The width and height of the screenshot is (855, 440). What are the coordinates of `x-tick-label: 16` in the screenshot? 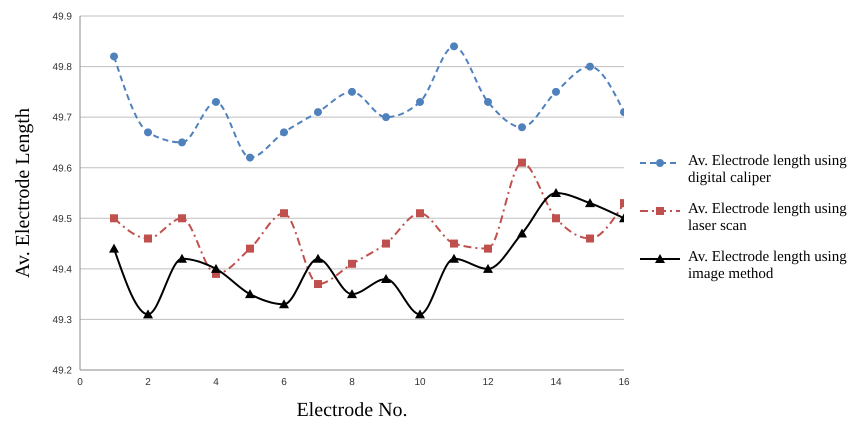 It's located at (624, 382).